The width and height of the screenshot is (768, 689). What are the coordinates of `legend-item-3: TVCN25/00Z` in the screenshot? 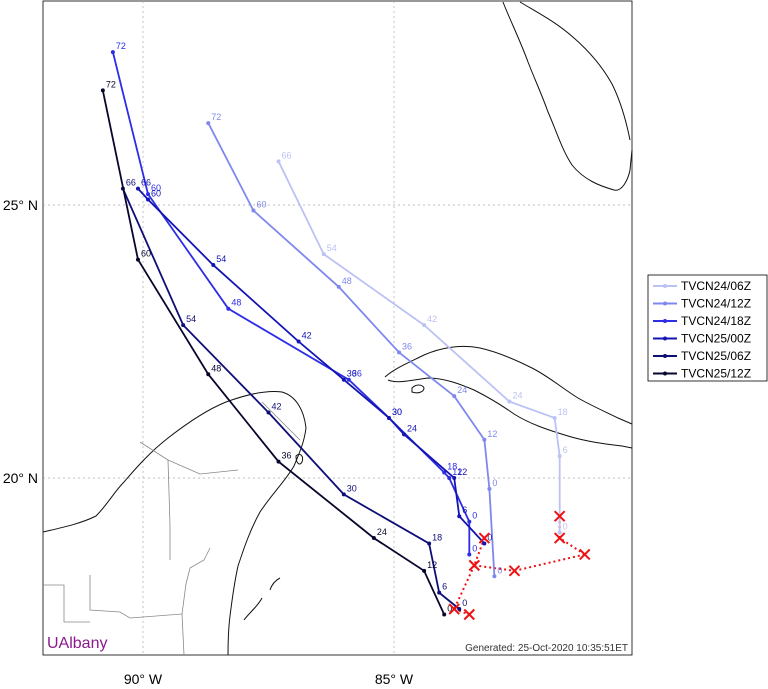 It's located at (702, 339).